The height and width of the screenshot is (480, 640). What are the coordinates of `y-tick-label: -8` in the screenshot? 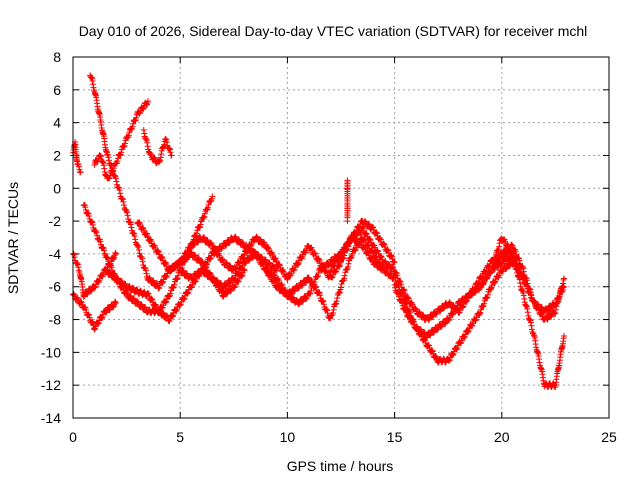 It's located at (55, 320).